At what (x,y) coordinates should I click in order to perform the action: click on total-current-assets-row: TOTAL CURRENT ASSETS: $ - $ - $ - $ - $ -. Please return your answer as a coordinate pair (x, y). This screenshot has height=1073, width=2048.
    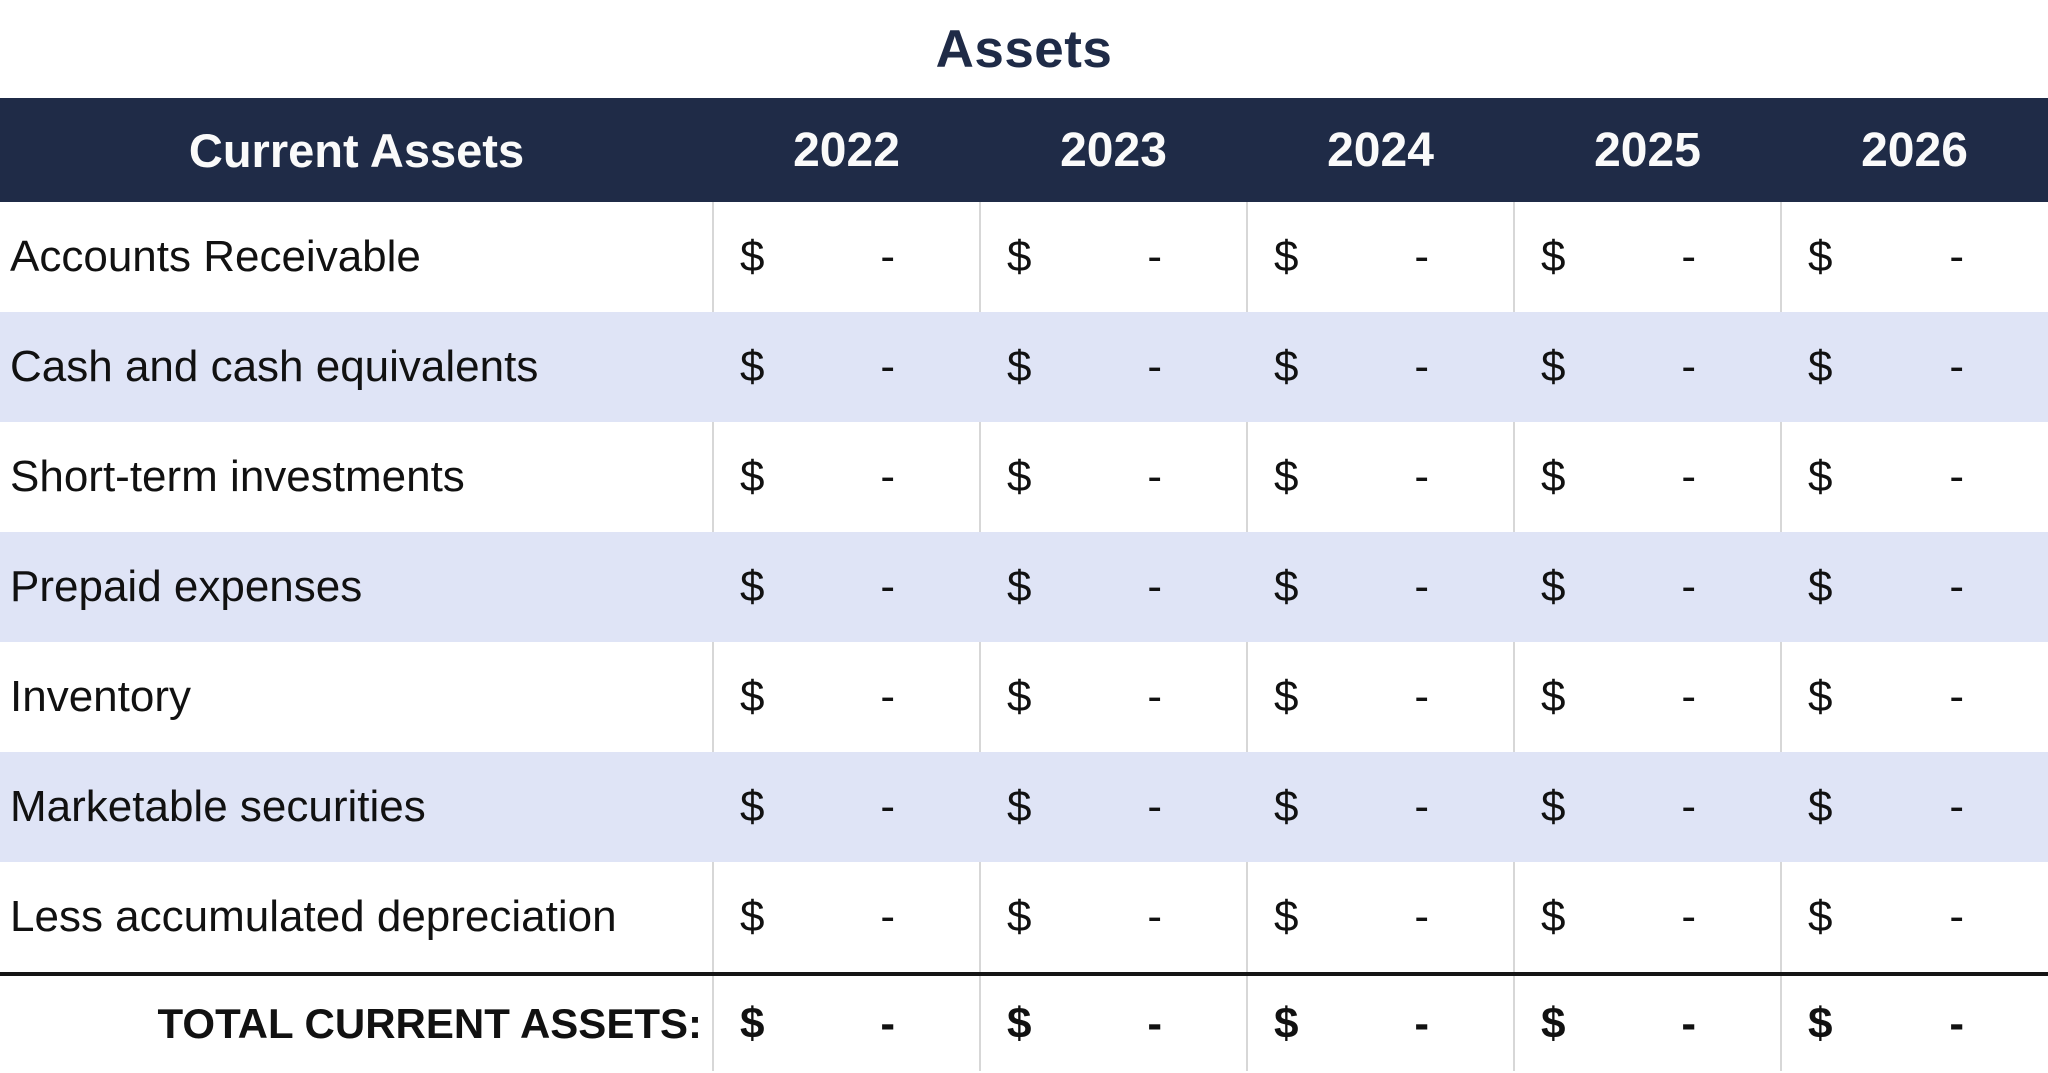
    Looking at the image, I should click on (1024, 1021).